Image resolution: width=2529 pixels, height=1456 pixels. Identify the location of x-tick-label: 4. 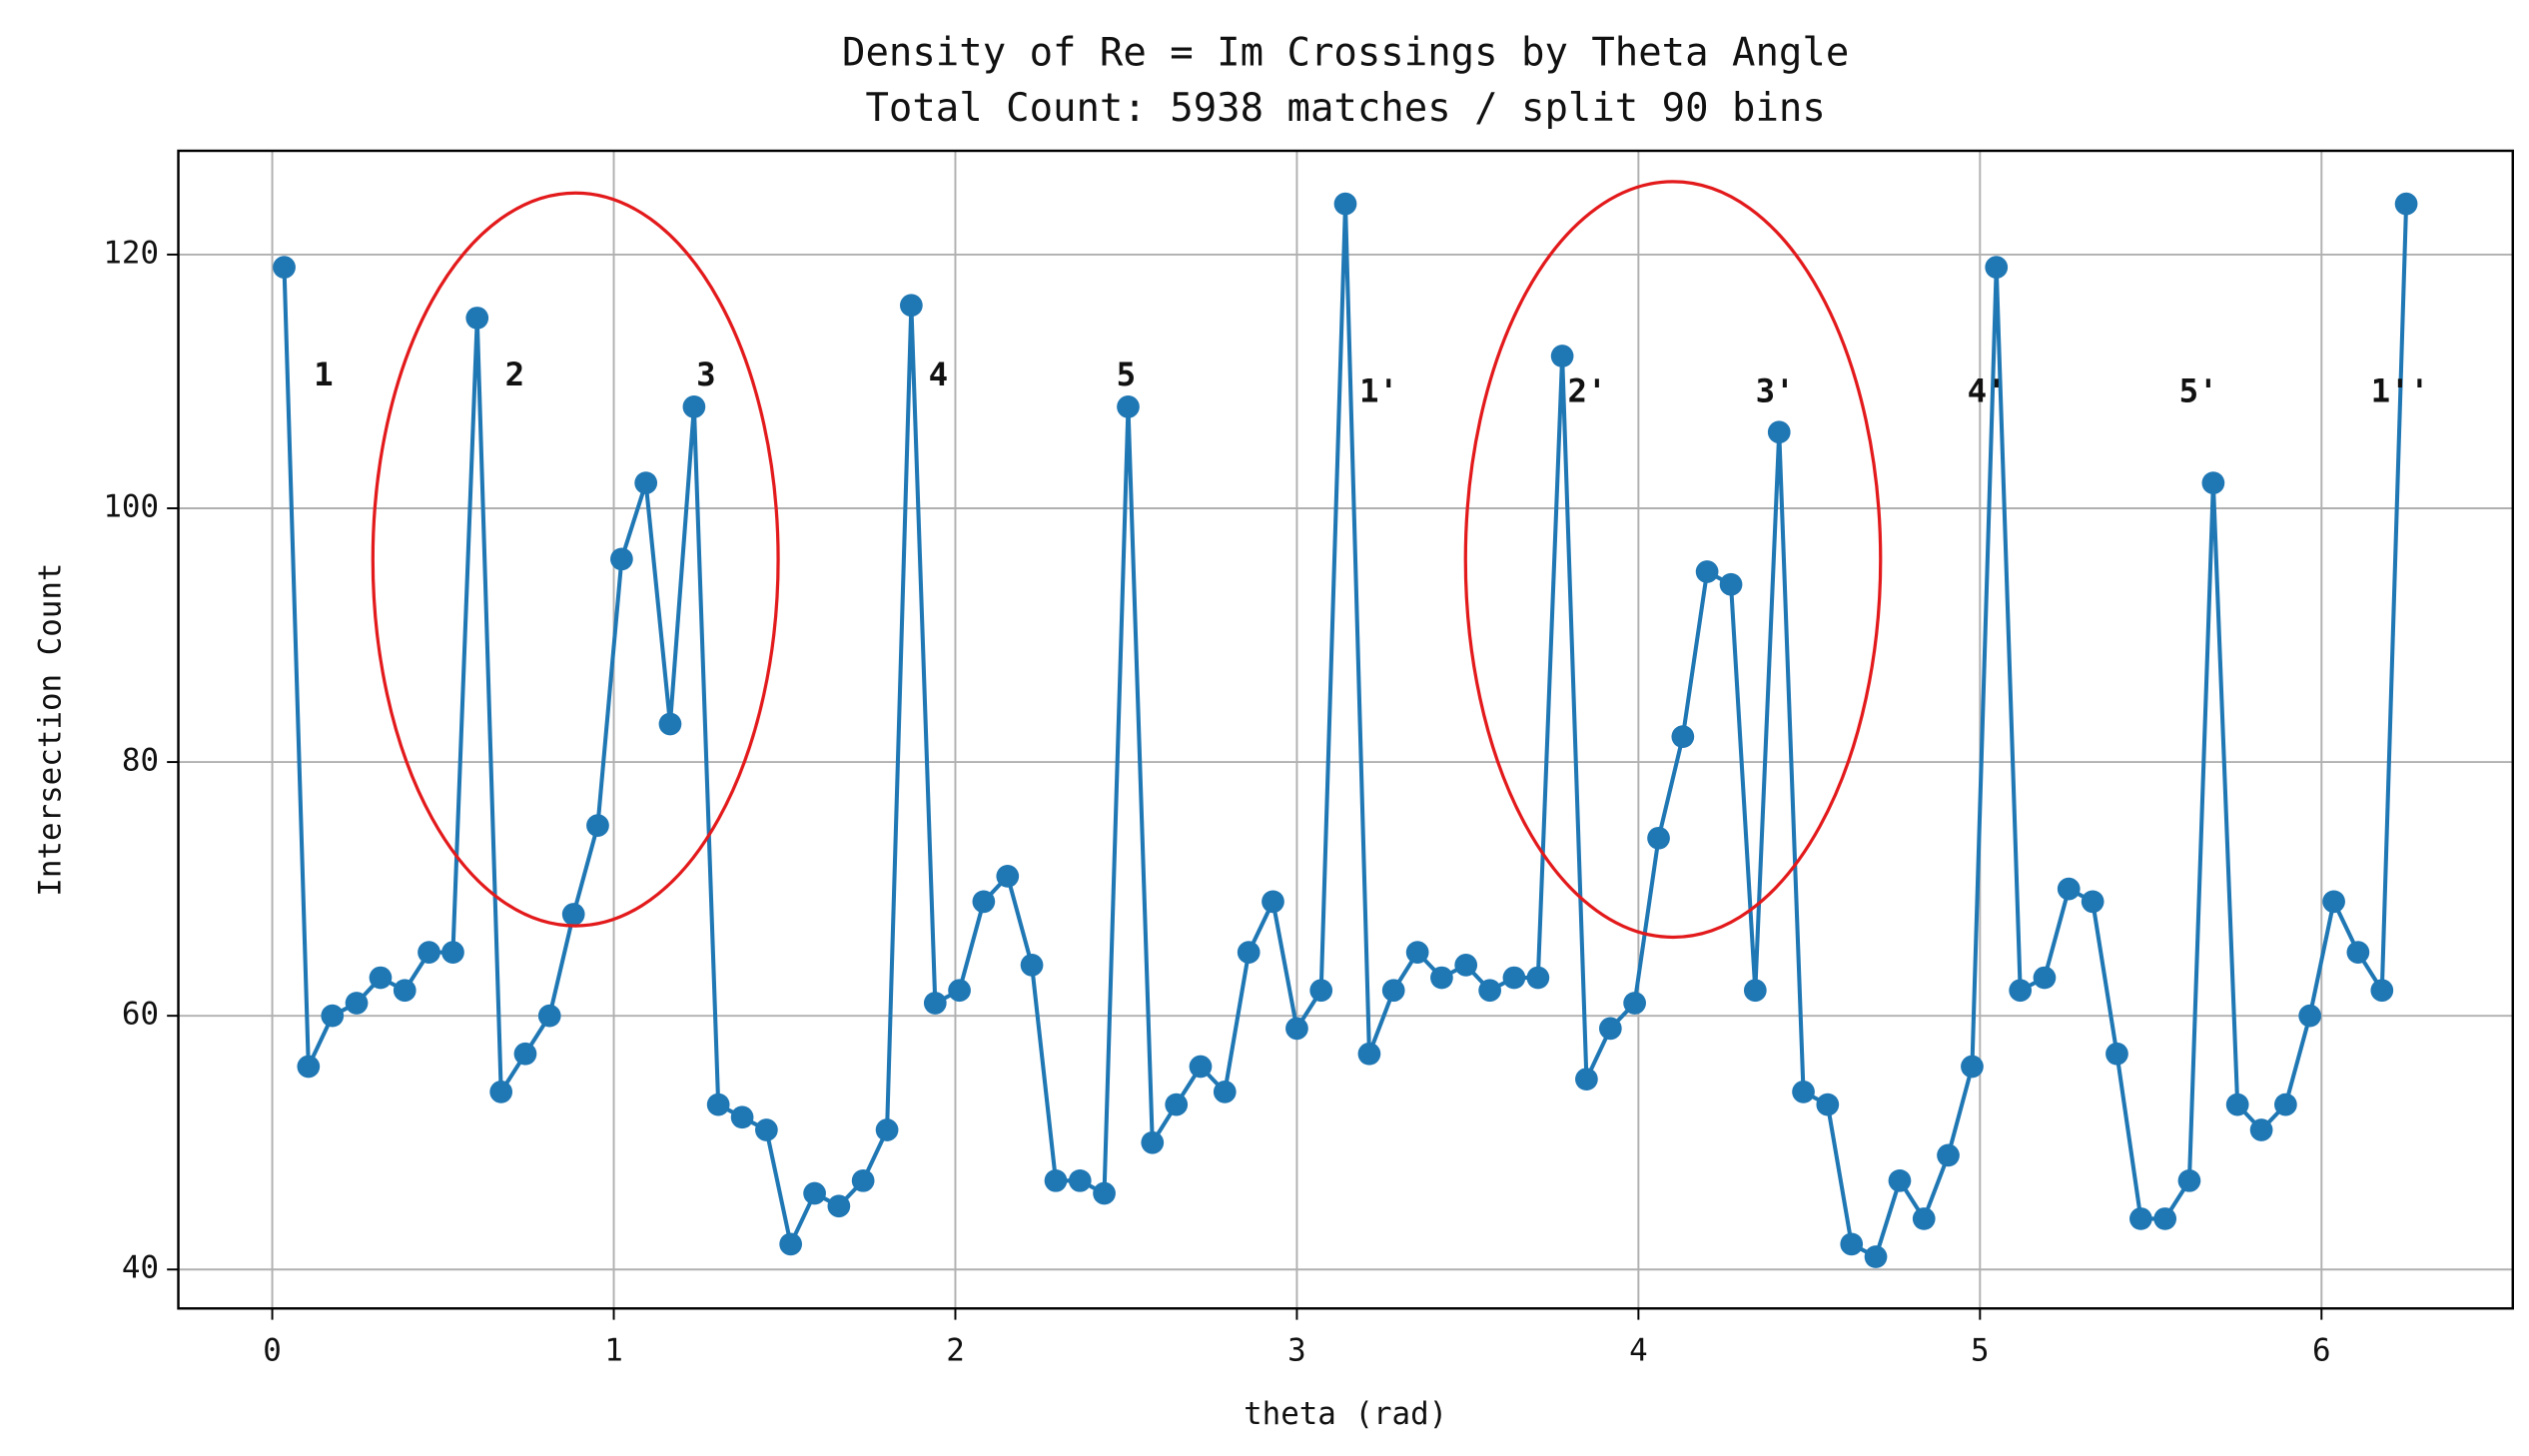
(1638, 1351).